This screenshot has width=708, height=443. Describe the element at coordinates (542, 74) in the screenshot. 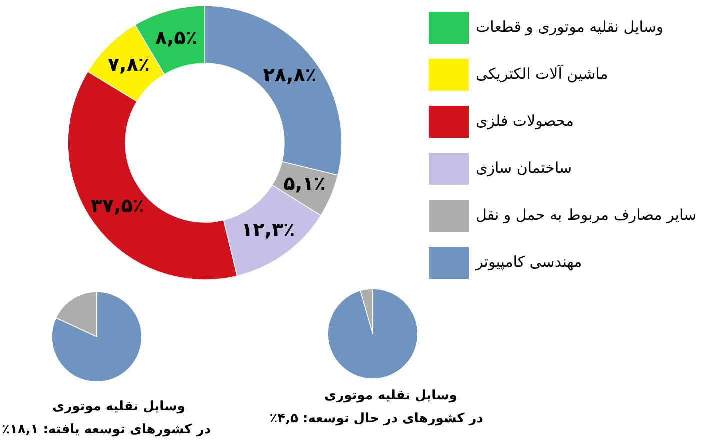

I see `legend-label: ماشین آلات الکتریکی` at that location.